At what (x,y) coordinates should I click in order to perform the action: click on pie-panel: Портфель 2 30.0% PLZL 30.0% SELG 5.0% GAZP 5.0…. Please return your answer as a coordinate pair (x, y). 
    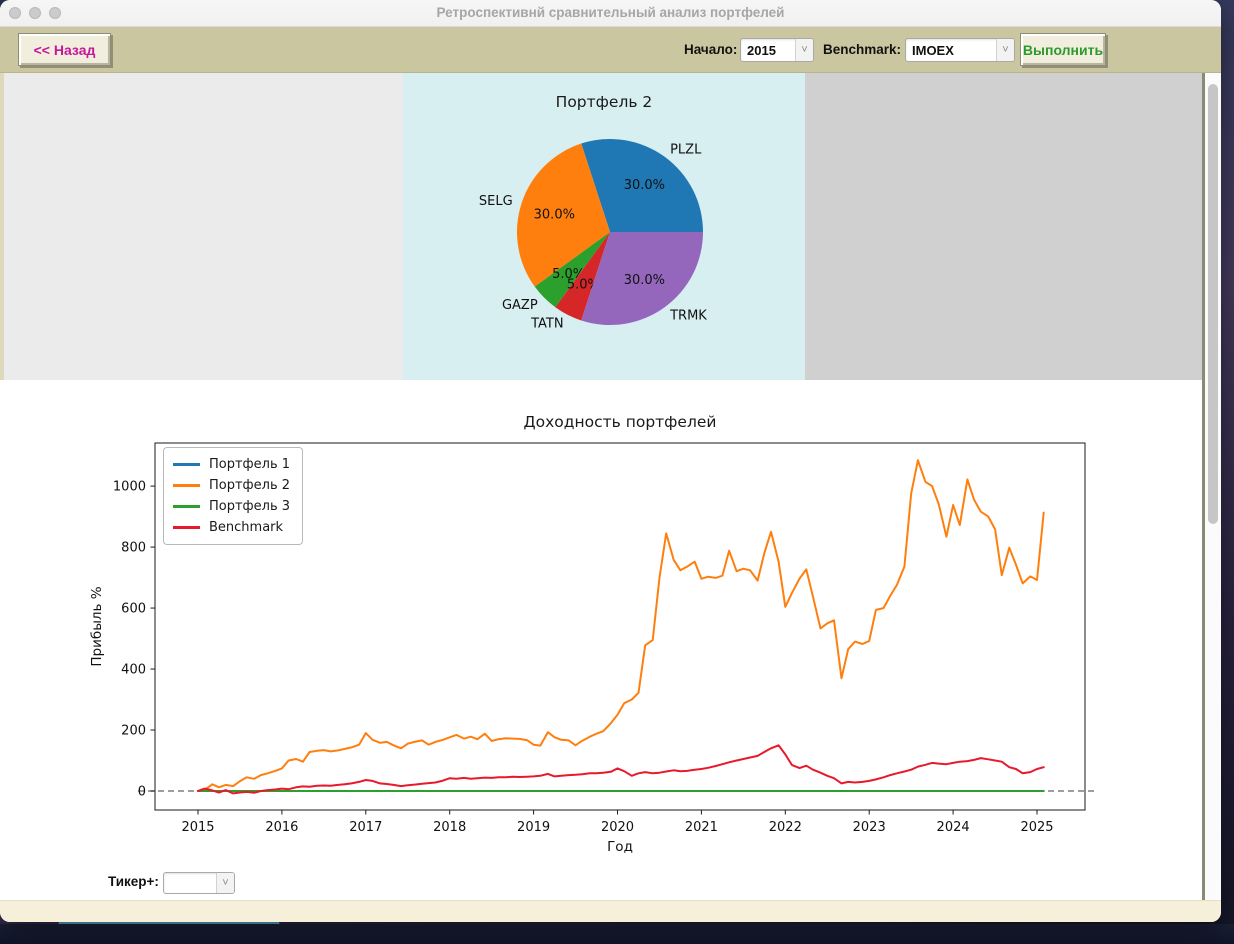
    Looking at the image, I should click on (604, 226).